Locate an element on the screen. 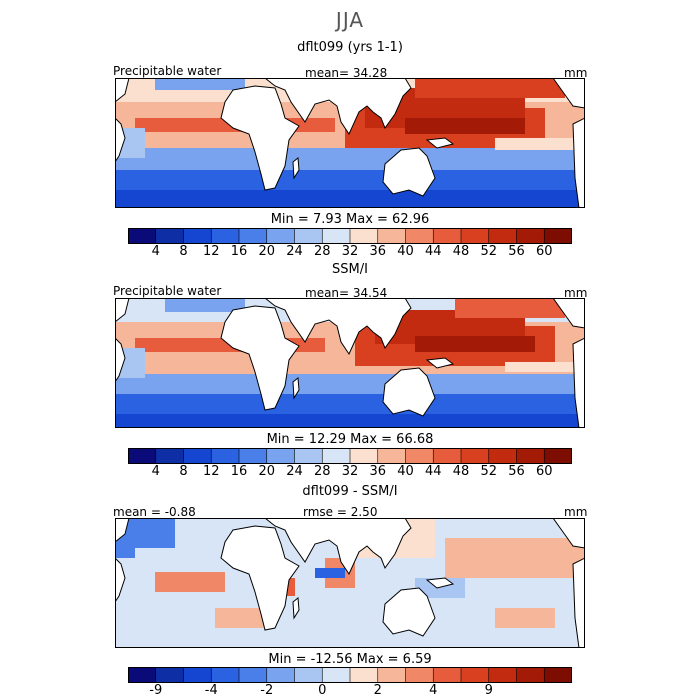 The width and height of the screenshot is (700, 700). panel-2-colorbar is located at coordinates (350, 456).